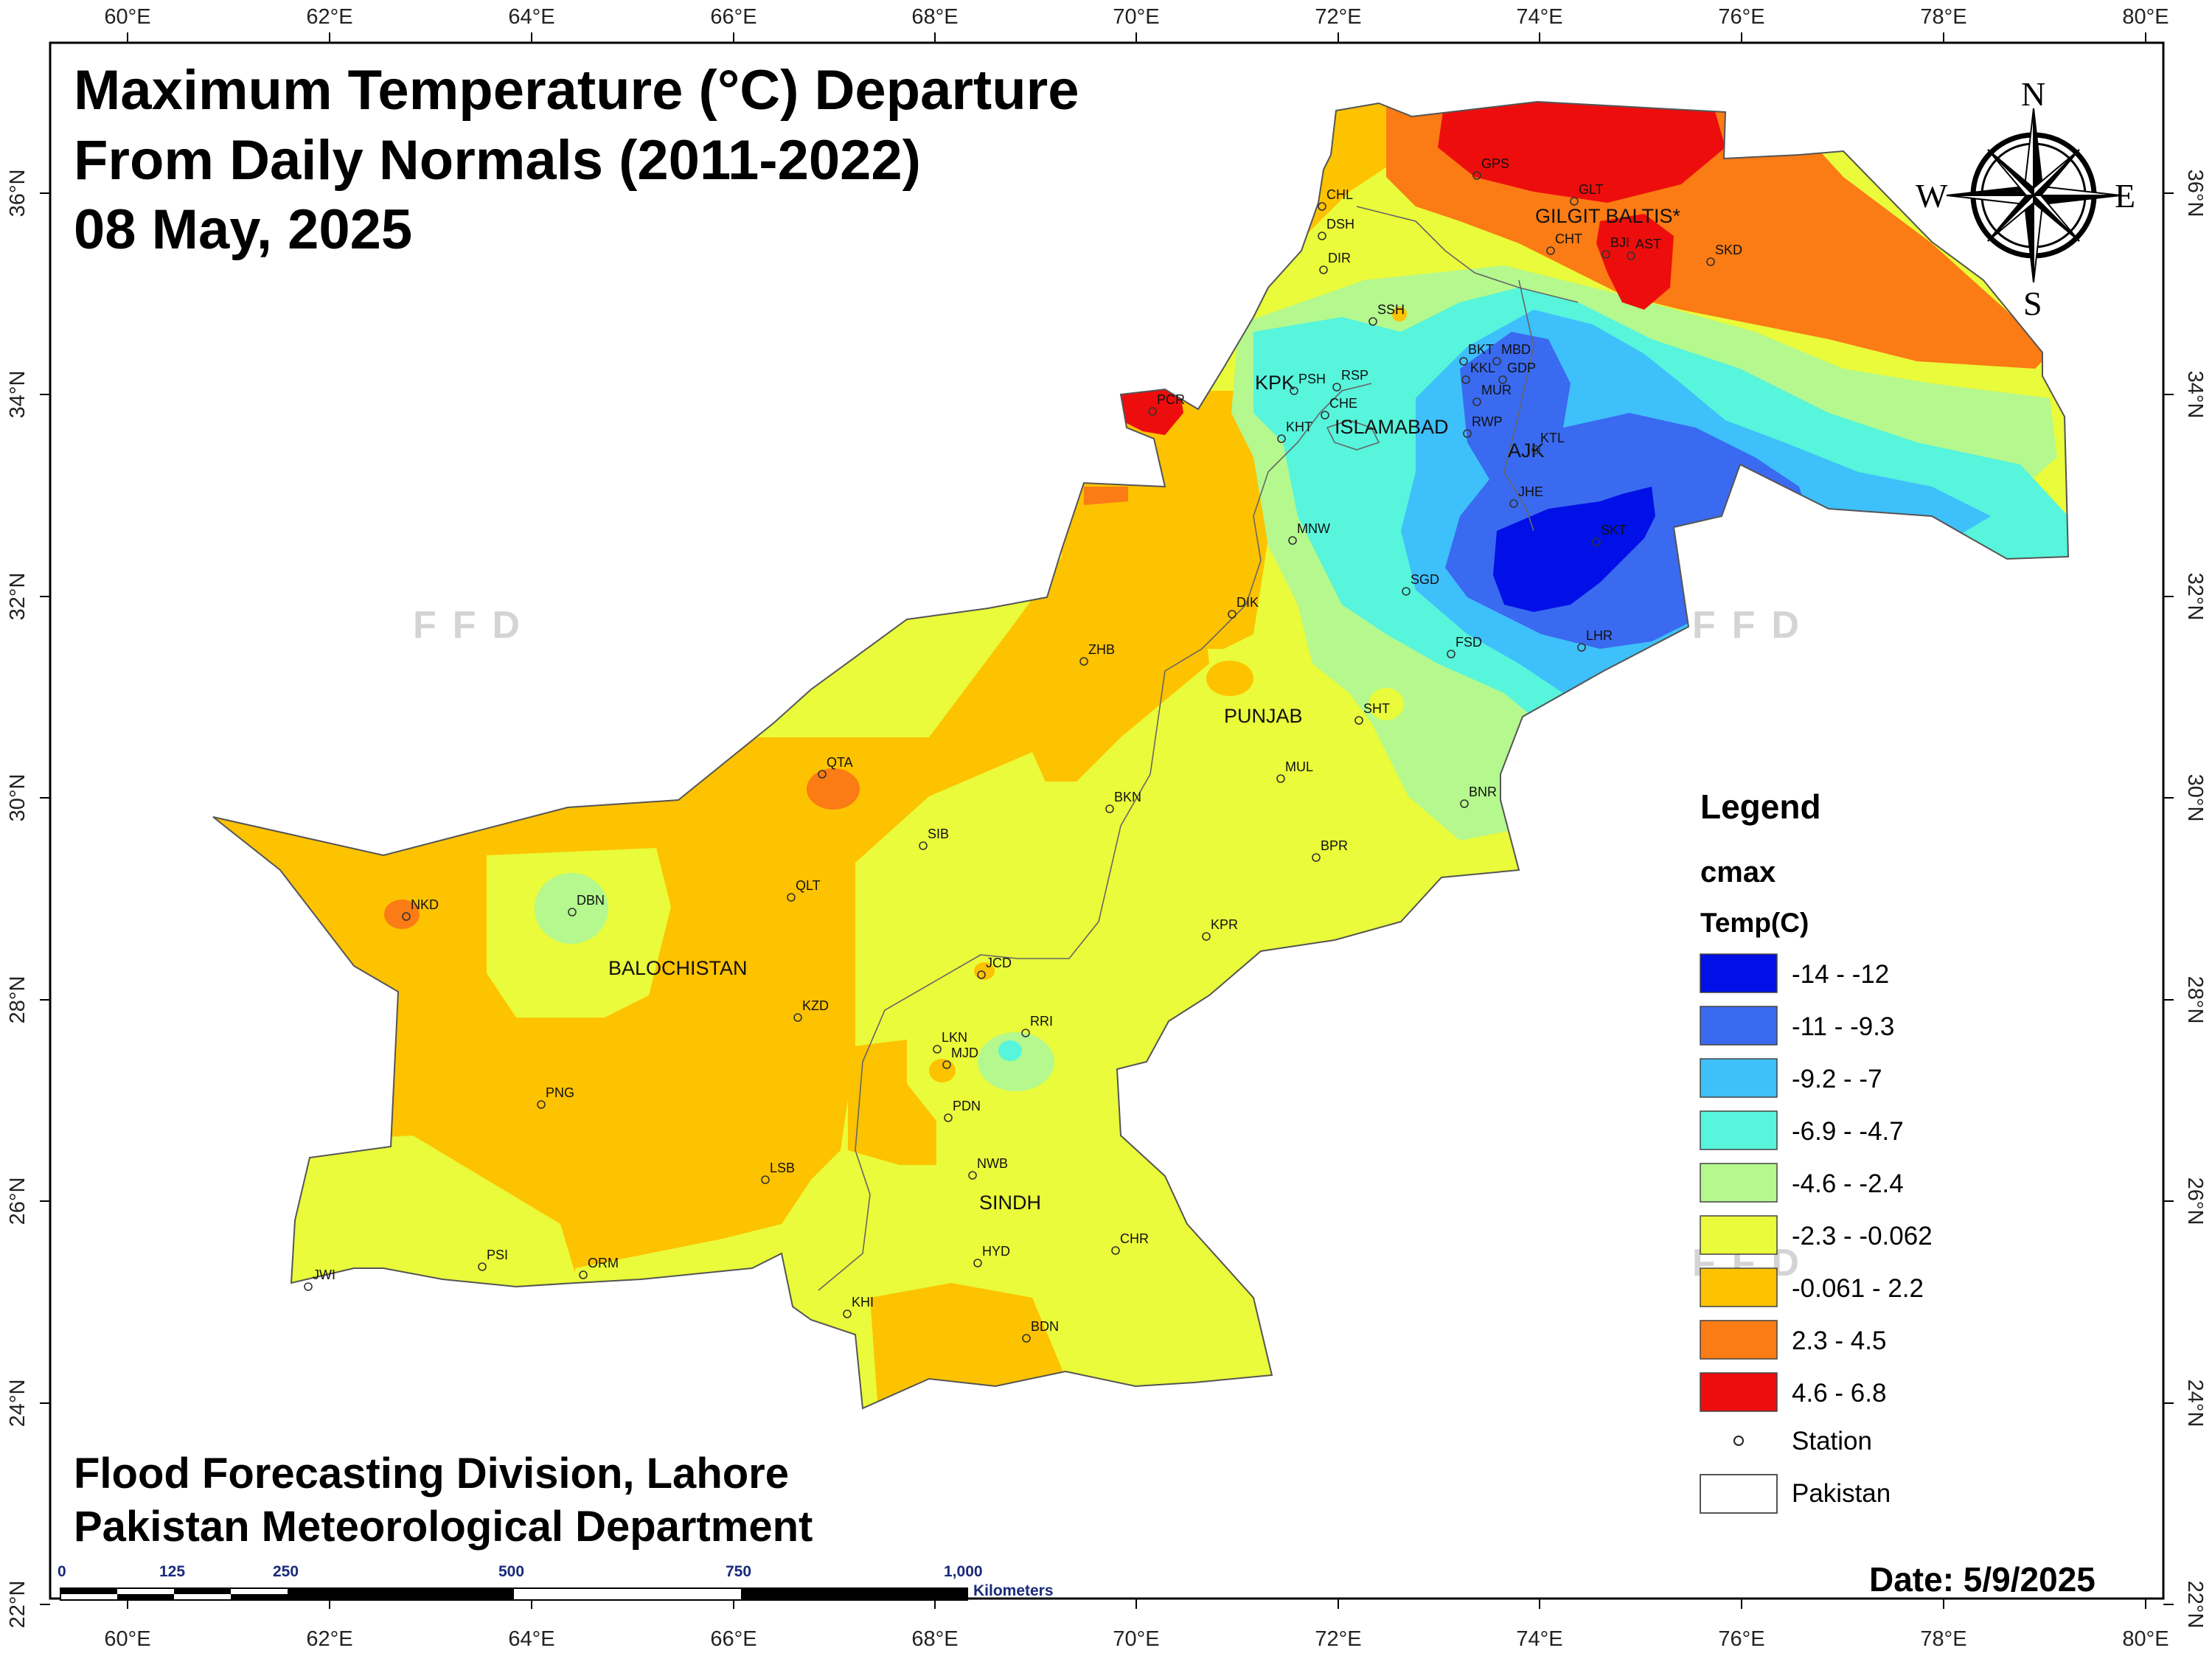  What do you see at coordinates (1372, 713) in the screenshot?
I see `station-marker: SHT` at bounding box center [1372, 713].